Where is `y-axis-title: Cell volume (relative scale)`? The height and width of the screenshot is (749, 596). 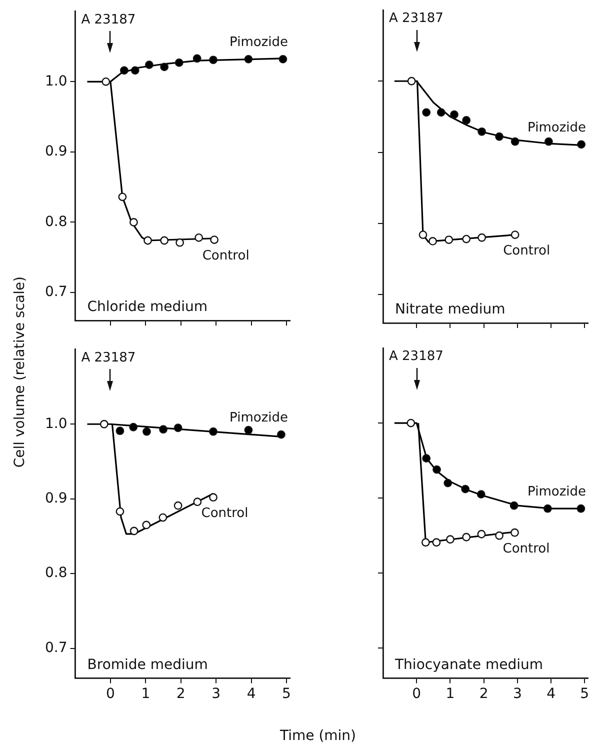 y-axis-title: Cell volume (relative scale) is located at coordinates (20, 372).